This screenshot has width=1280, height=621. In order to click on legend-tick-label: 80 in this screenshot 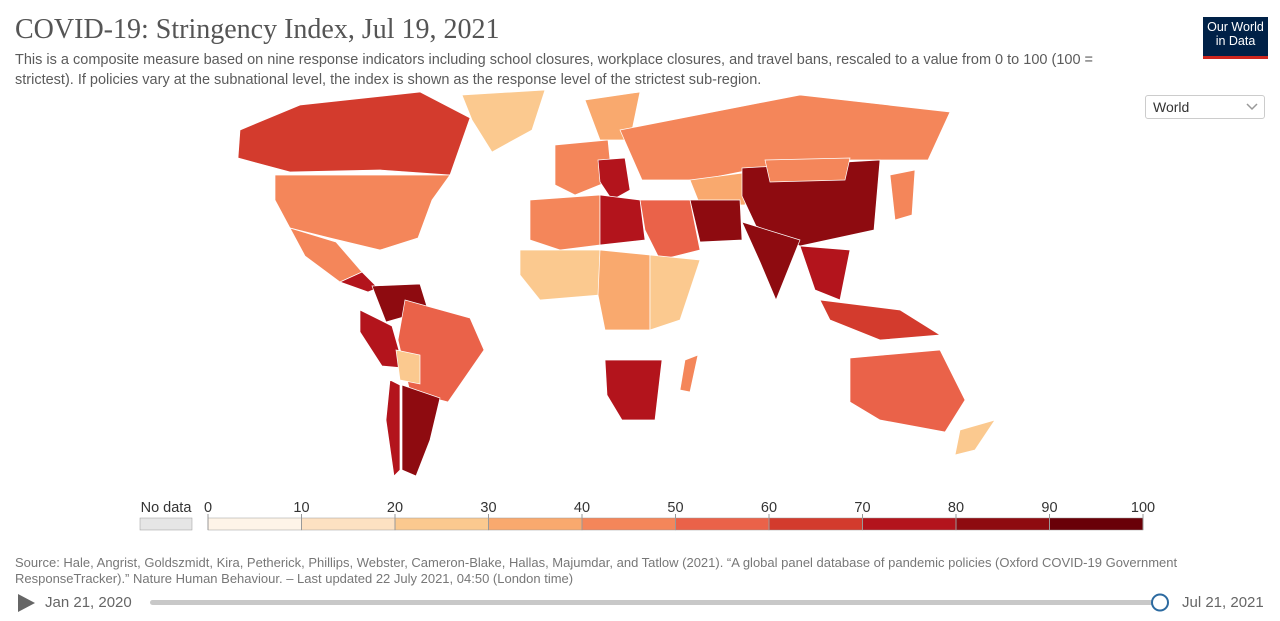, I will do `click(956, 508)`.